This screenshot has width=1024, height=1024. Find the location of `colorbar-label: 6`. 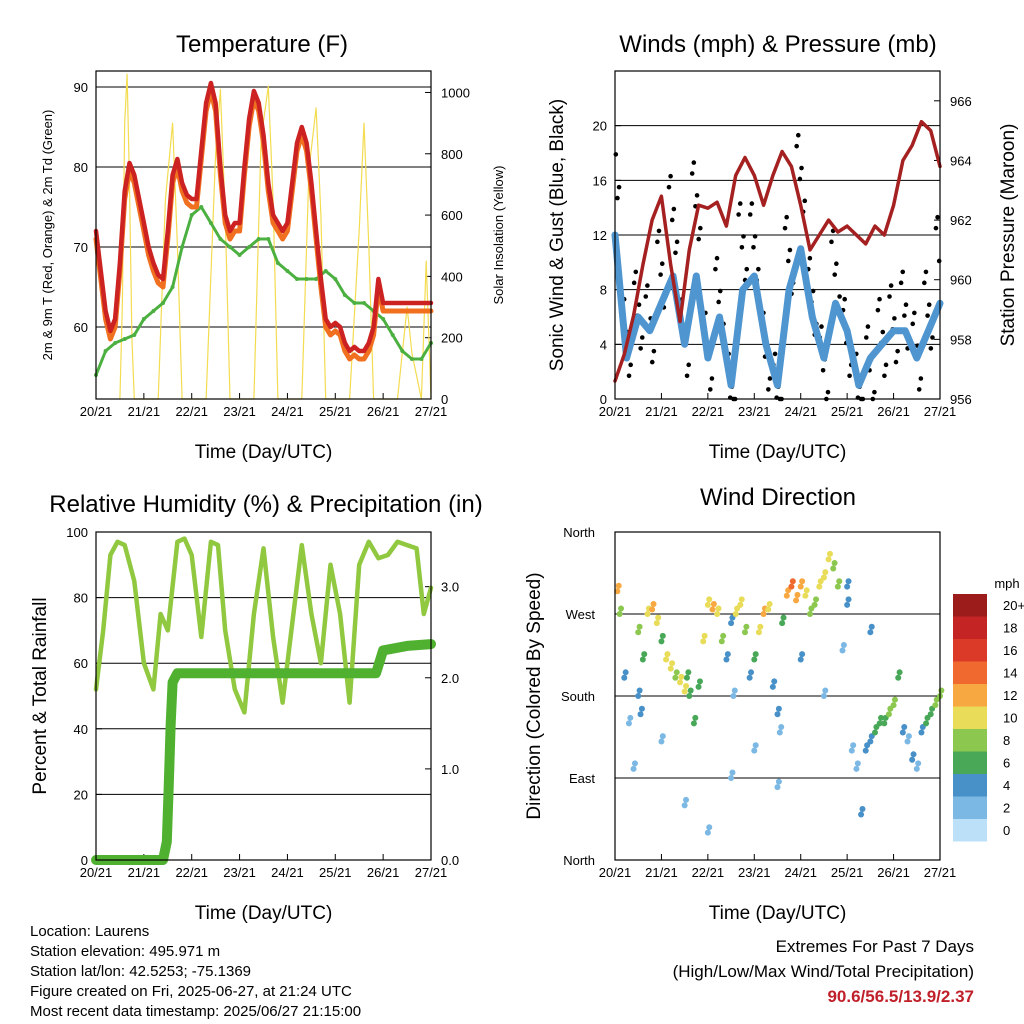

colorbar-label: 6 is located at coordinates (1006, 763).